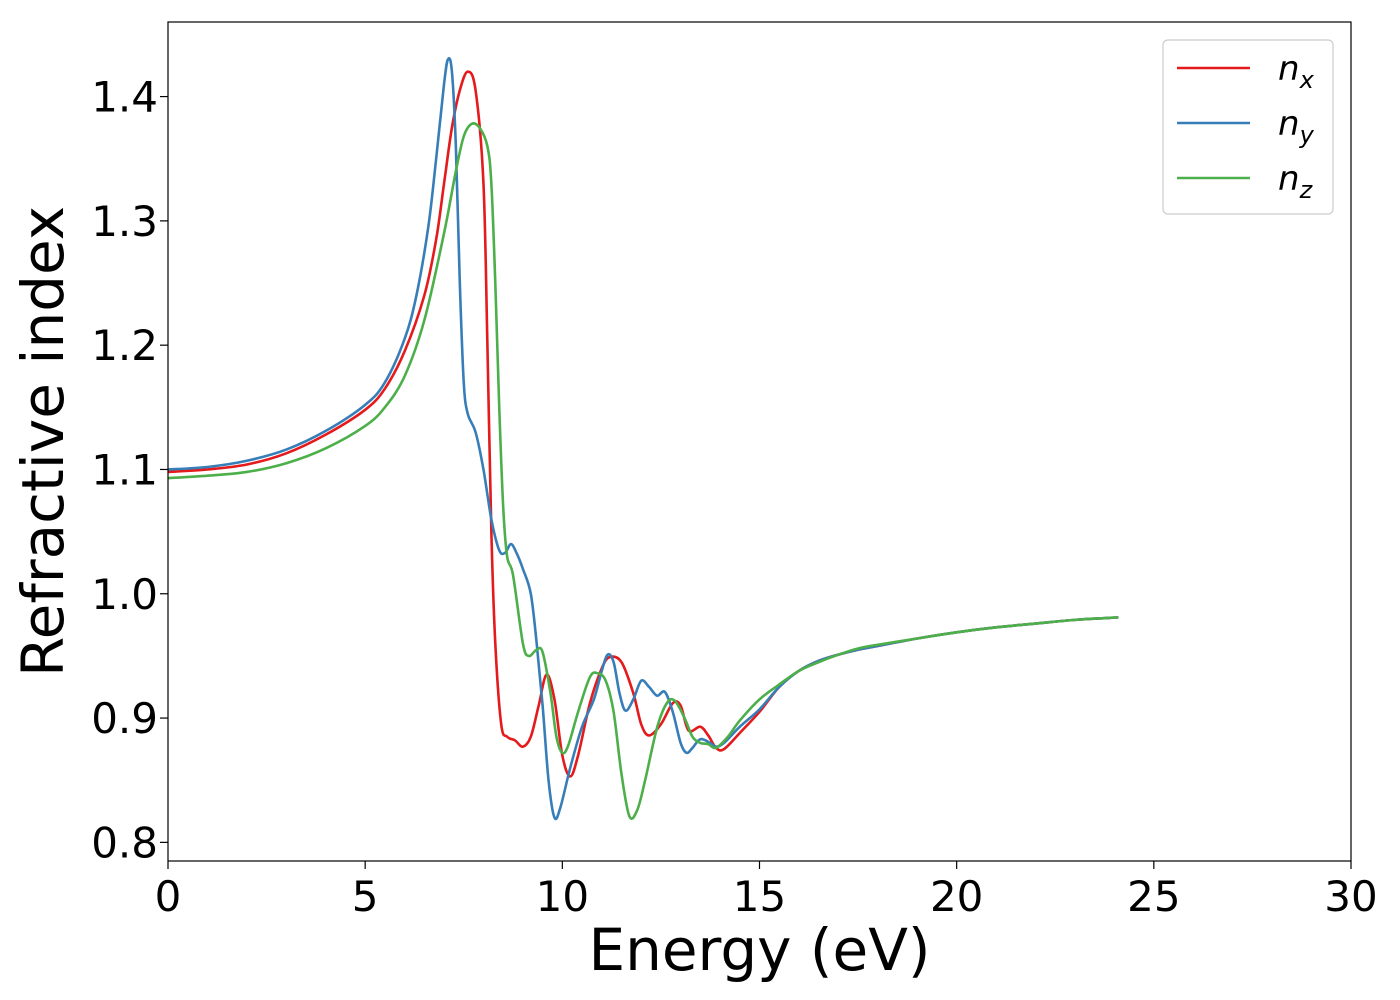  What do you see at coordinates (124, 221) in the screenshot?
I see `y-tick-label: 1.3` at bounding box center [124, 221].